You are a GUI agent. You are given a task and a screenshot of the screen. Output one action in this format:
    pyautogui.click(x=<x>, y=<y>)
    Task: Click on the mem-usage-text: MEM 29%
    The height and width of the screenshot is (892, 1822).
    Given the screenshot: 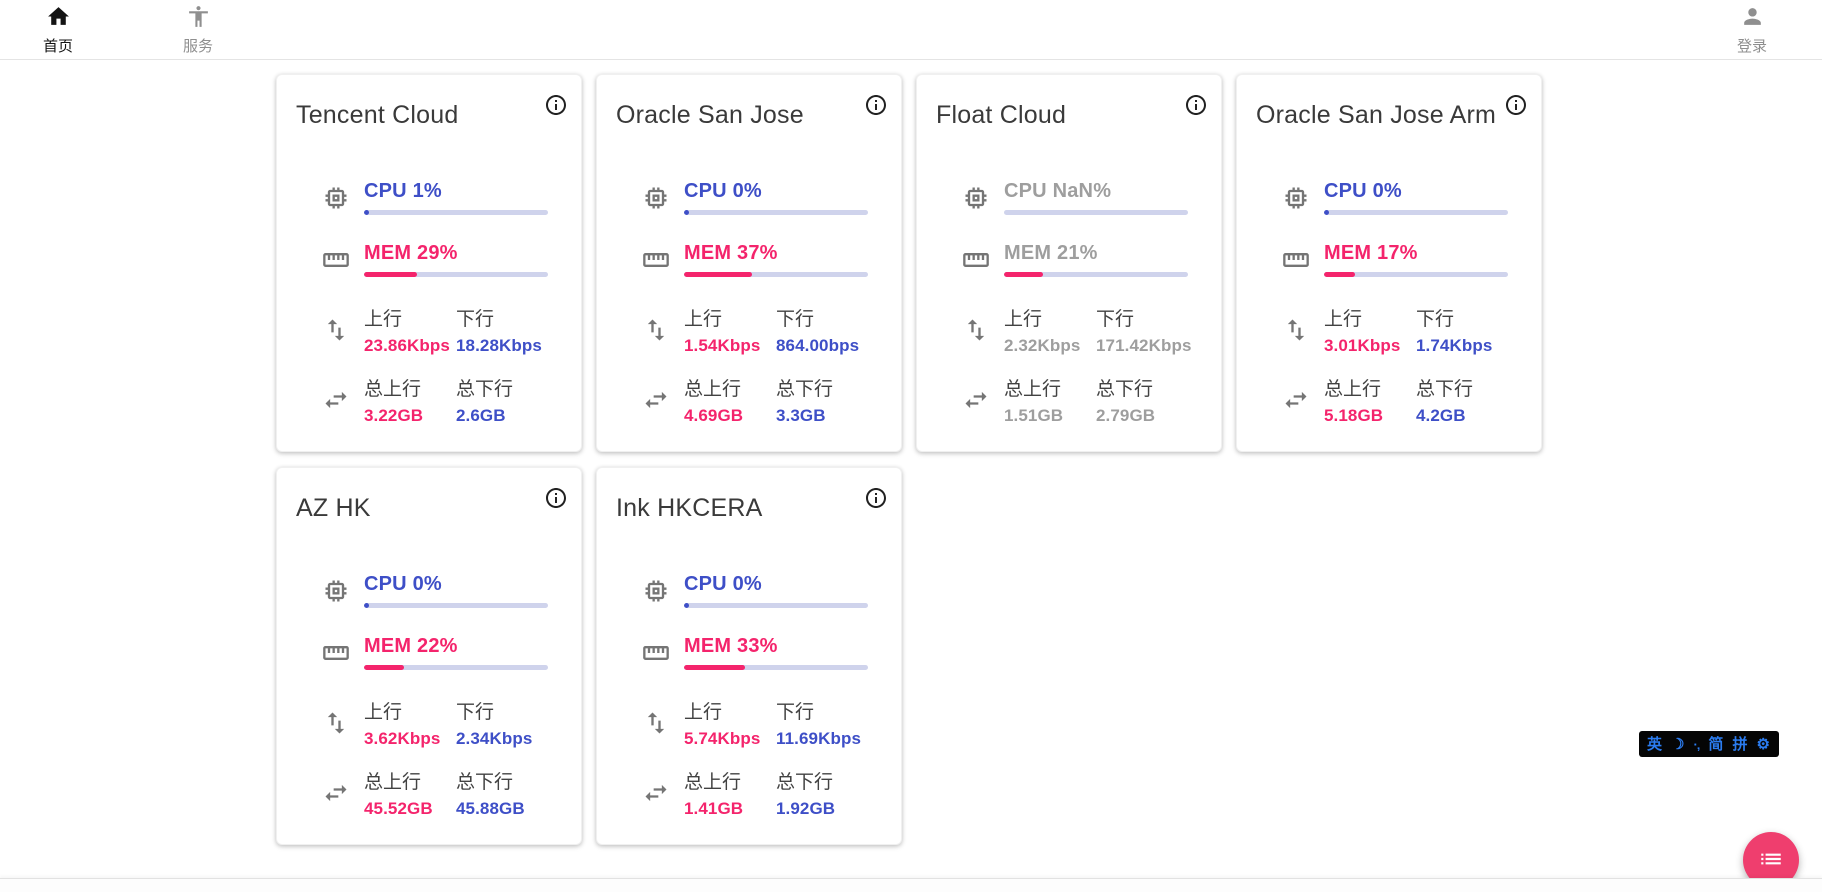 What is the action you would take?
    pyautogui.click(x=411, y=253)
    